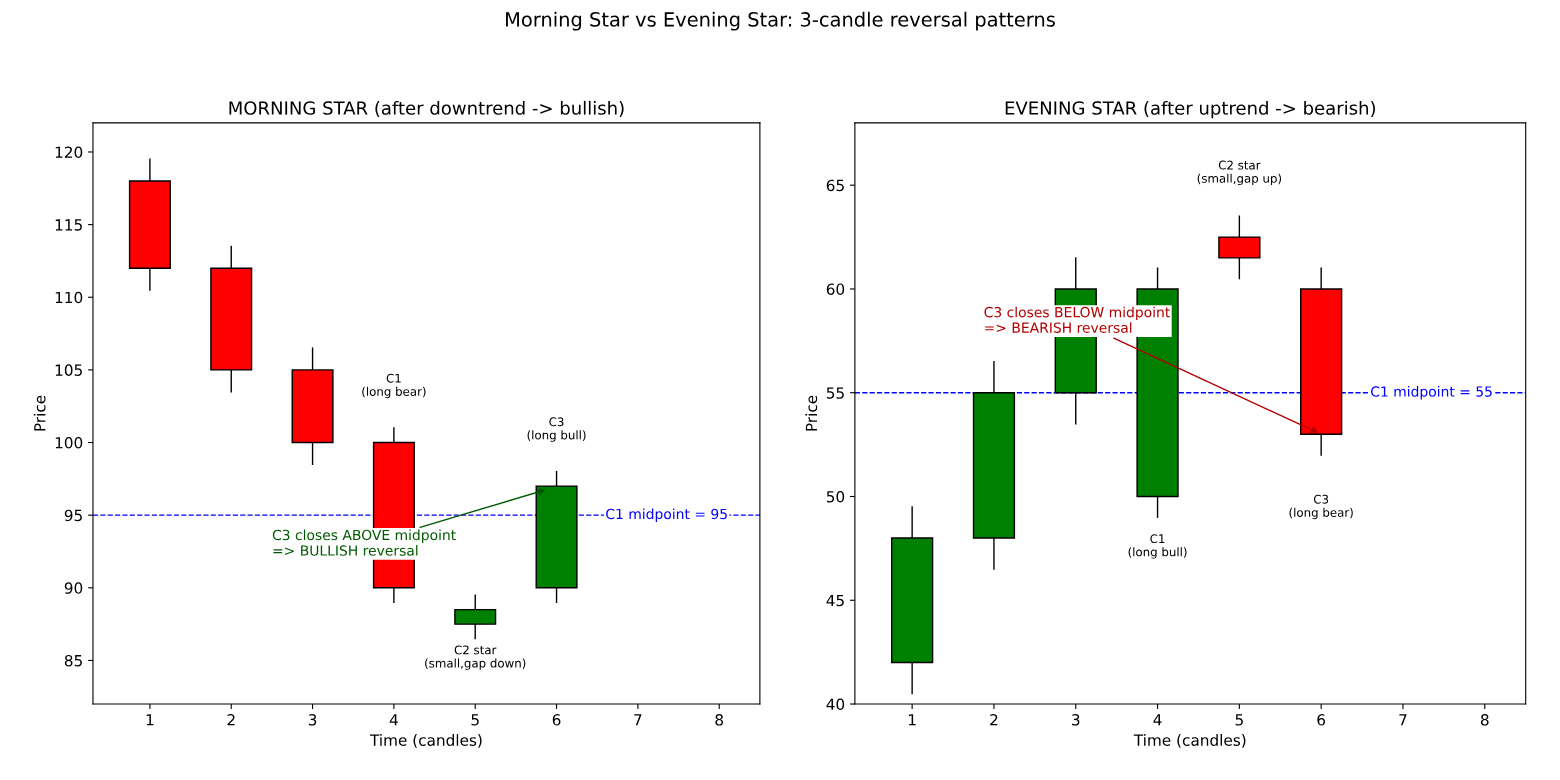 This screenshot has height=780, width=1560. I want to click on text: Morning Star vs Evening Star: 3-candle reversal patterns, so click(780, 21).